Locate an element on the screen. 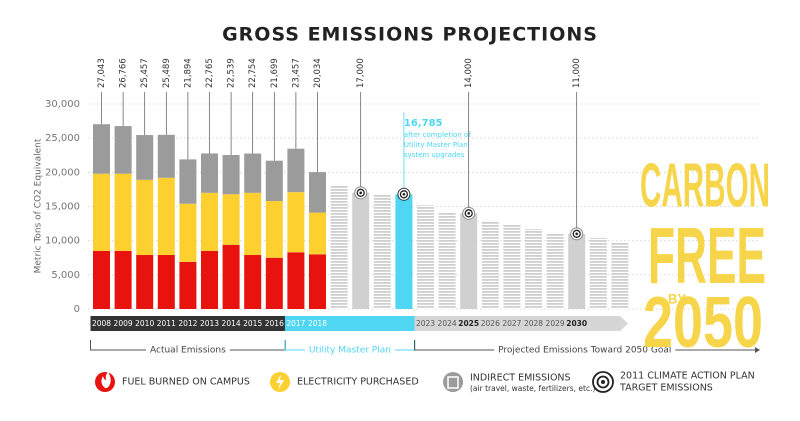 This screenshot has height=421, width=800. slogan-text: FREE is located at coordinates (707, 255).